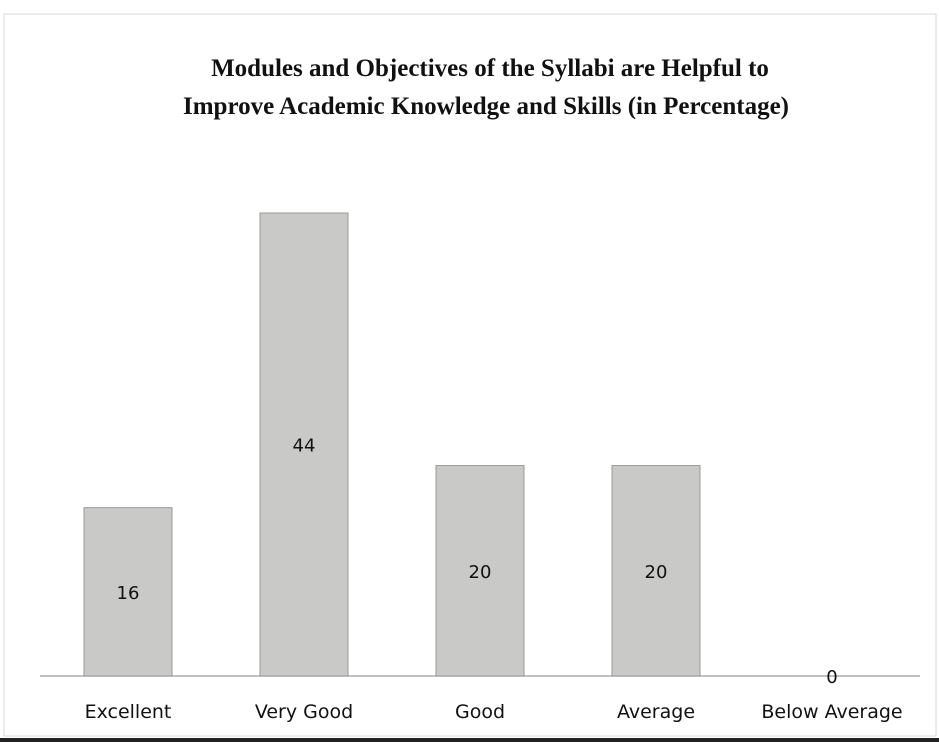  I want to click on data-label: 44, so click(304, 446).